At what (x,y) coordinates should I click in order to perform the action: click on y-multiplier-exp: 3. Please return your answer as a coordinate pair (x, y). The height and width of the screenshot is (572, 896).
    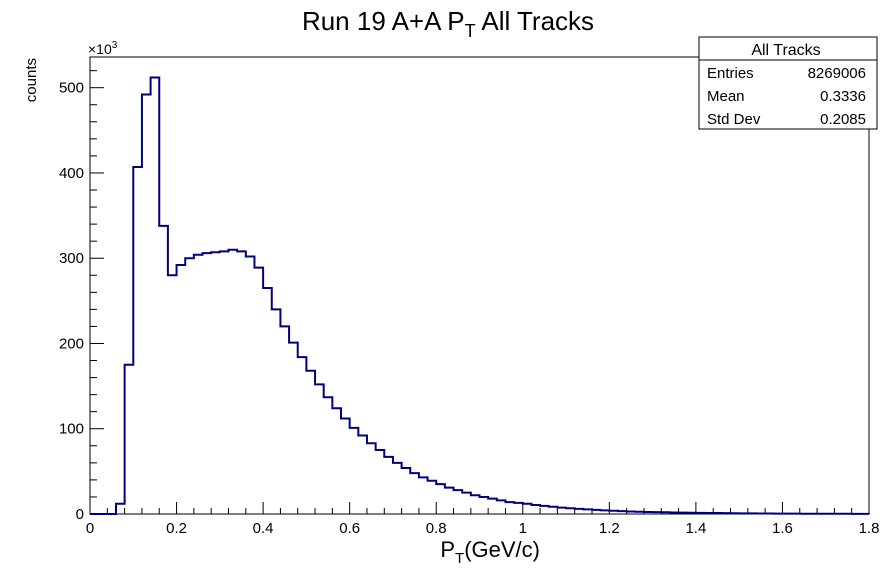
    Looking at the image, I should click on (115, 45).